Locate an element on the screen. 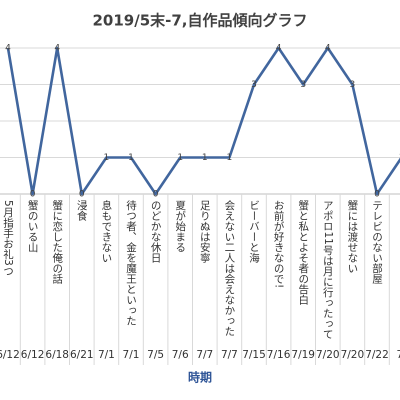  x-category-label: 蟹に恋した俺の話 is located at coordinates (57, 242).